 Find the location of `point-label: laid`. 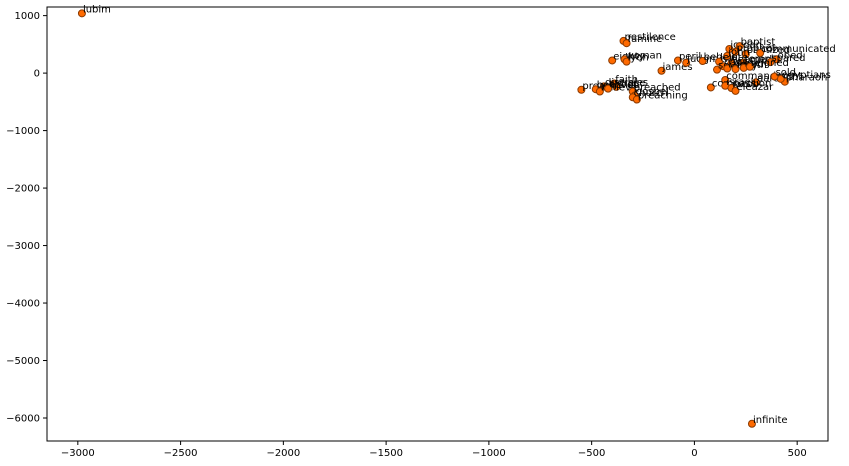

point-label: laid is located at coordinates (737, 65).